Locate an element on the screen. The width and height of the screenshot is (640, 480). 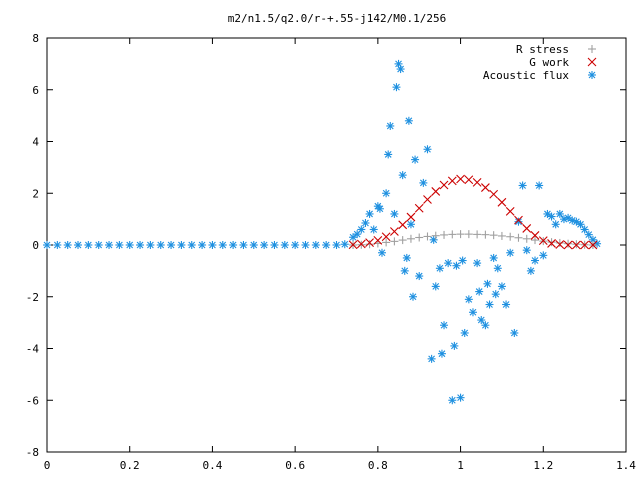
x-tick-label: 0 is located at coordinates (47, 465).